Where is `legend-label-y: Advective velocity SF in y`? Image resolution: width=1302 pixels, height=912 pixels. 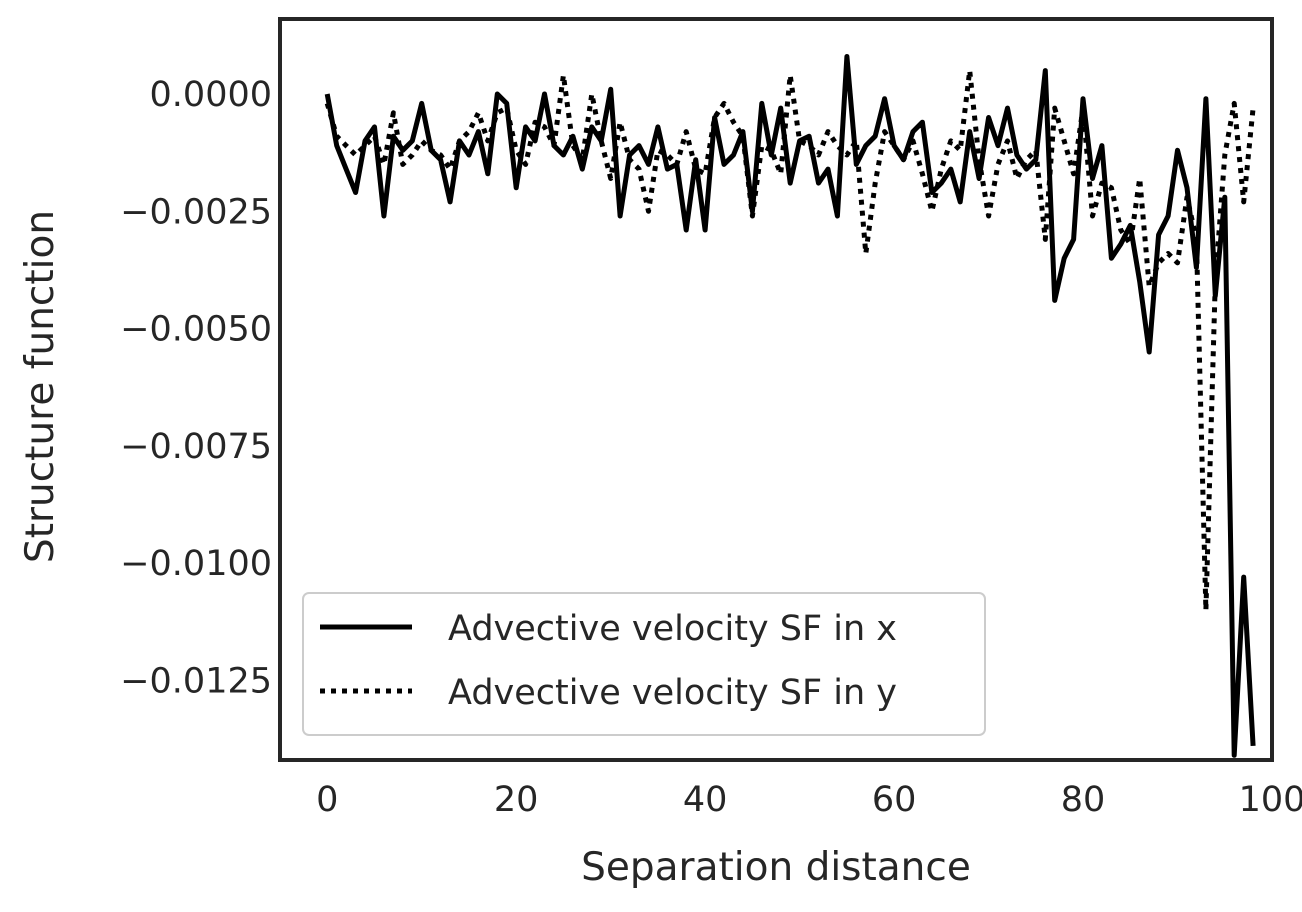 legend-label-y: Advective velocity SF in y is located at coordinates (672, 693).